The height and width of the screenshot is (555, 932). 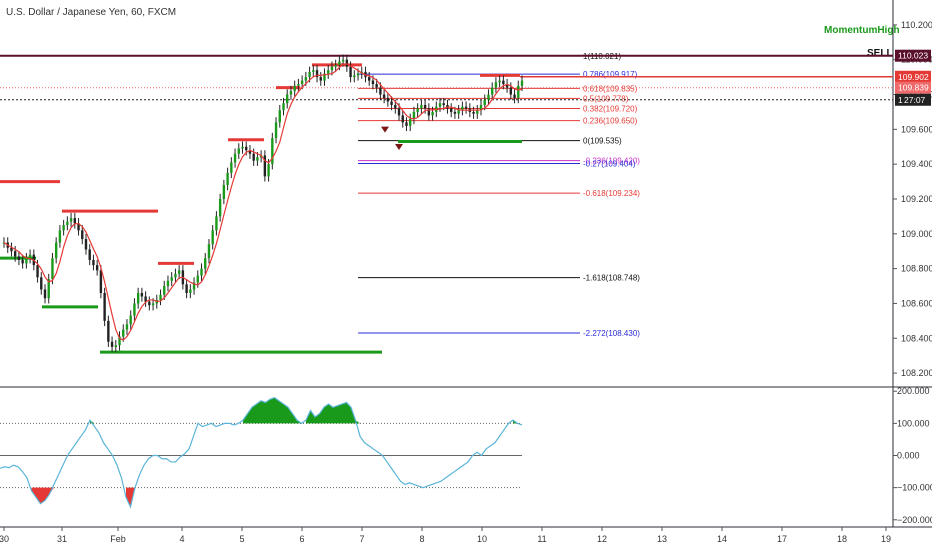 I want to click on price-tick-label: 108.200, so click(x=916, y=373).